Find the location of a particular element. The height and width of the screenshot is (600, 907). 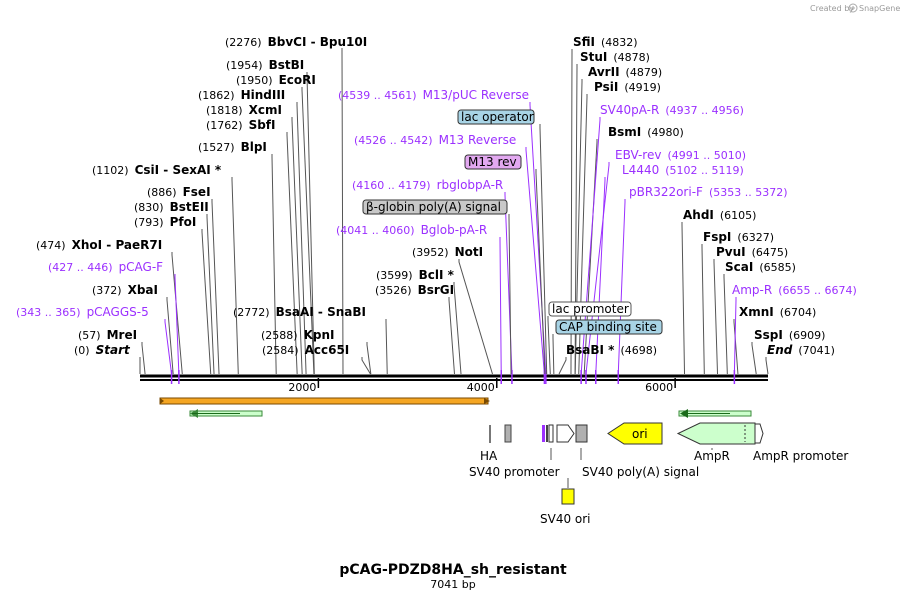

site-label-sv40pa-r: SV40pA-R (4937 .. 4956) is located at coordinates (672, 110).